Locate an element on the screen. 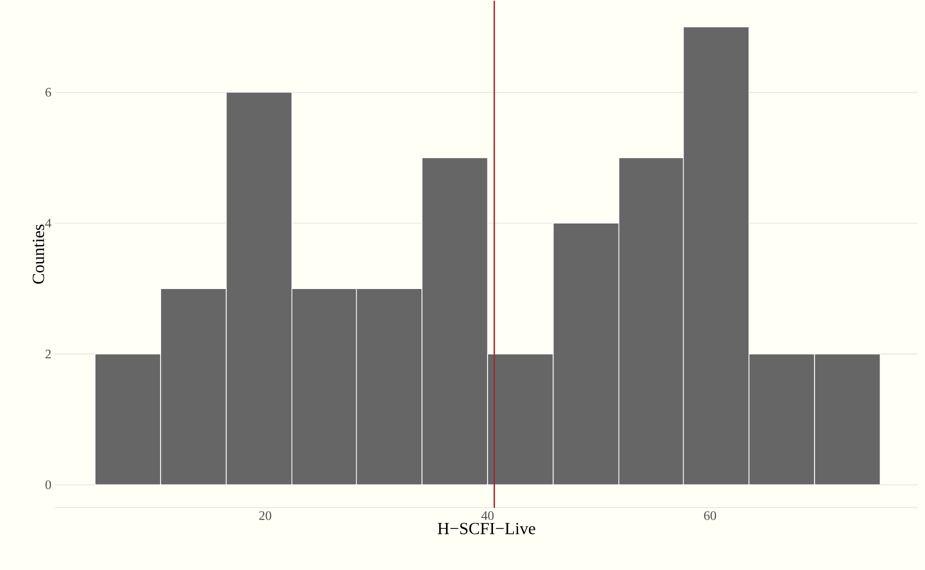 This screenshot has height=570, width=925. y-tick-label: 6 is located at coordinates (49, 92).